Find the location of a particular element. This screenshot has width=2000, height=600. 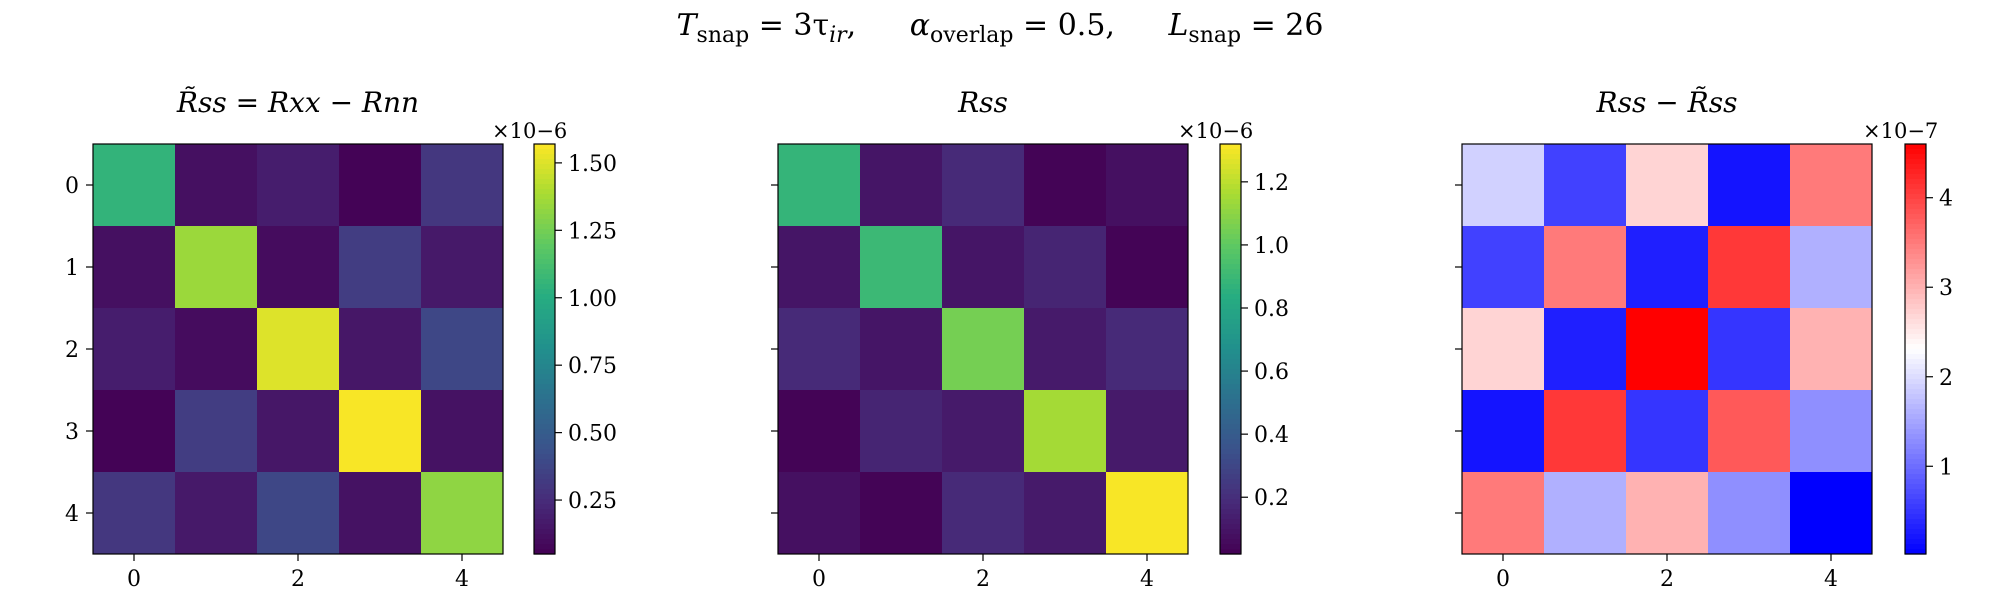

panel1-colorbar-tick-label: 0.50 is located at coordinates (592, 434).